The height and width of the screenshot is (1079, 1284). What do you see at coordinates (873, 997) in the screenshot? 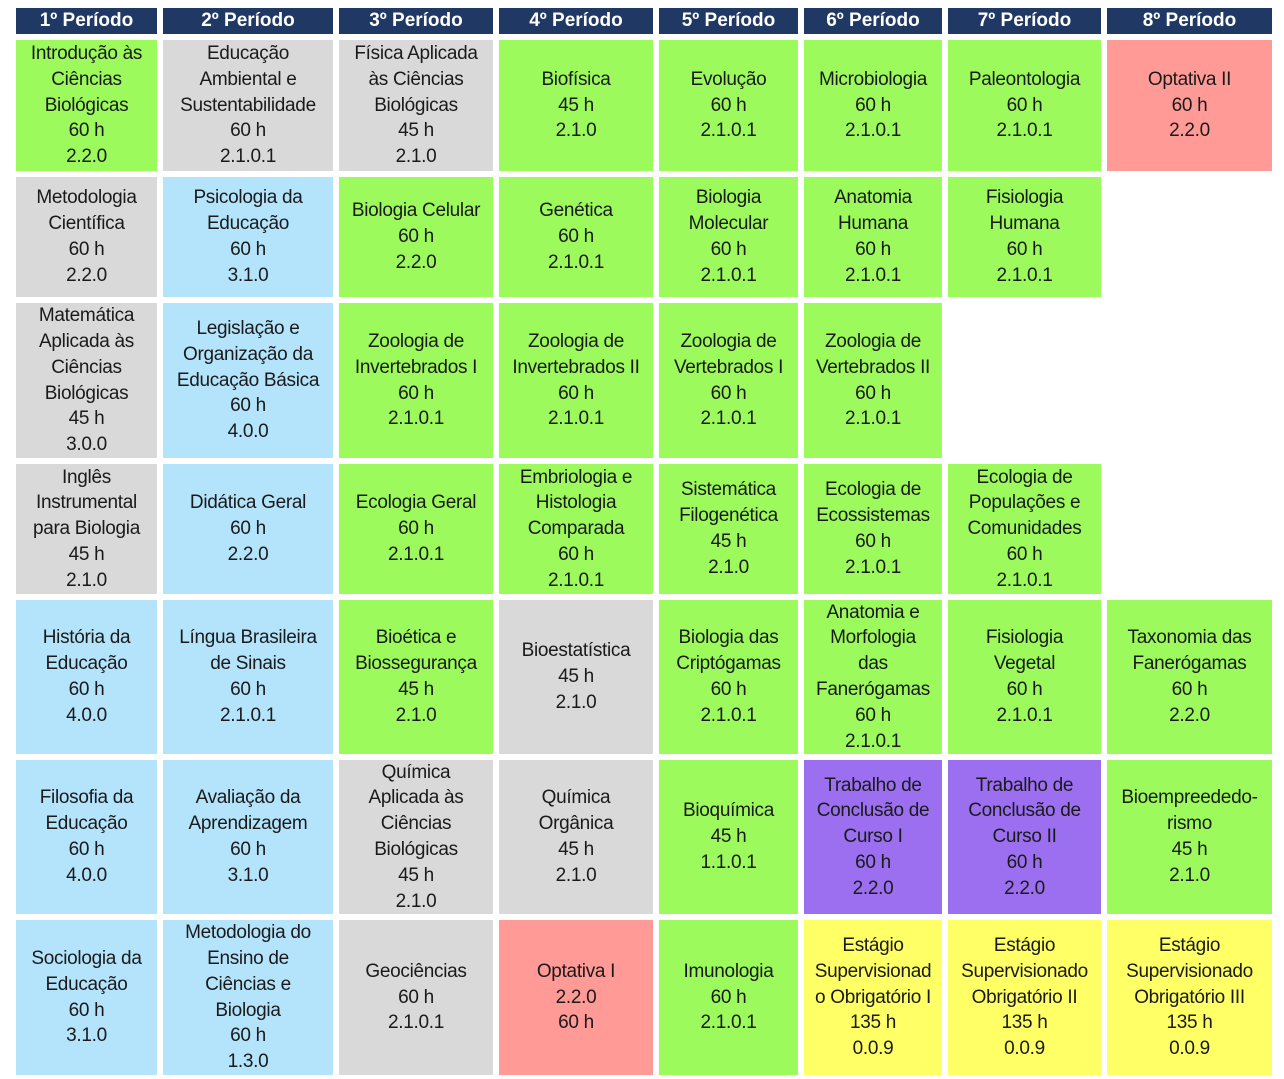
I see `course-line: o Obrigatório I` at bounding box center [873, 997].